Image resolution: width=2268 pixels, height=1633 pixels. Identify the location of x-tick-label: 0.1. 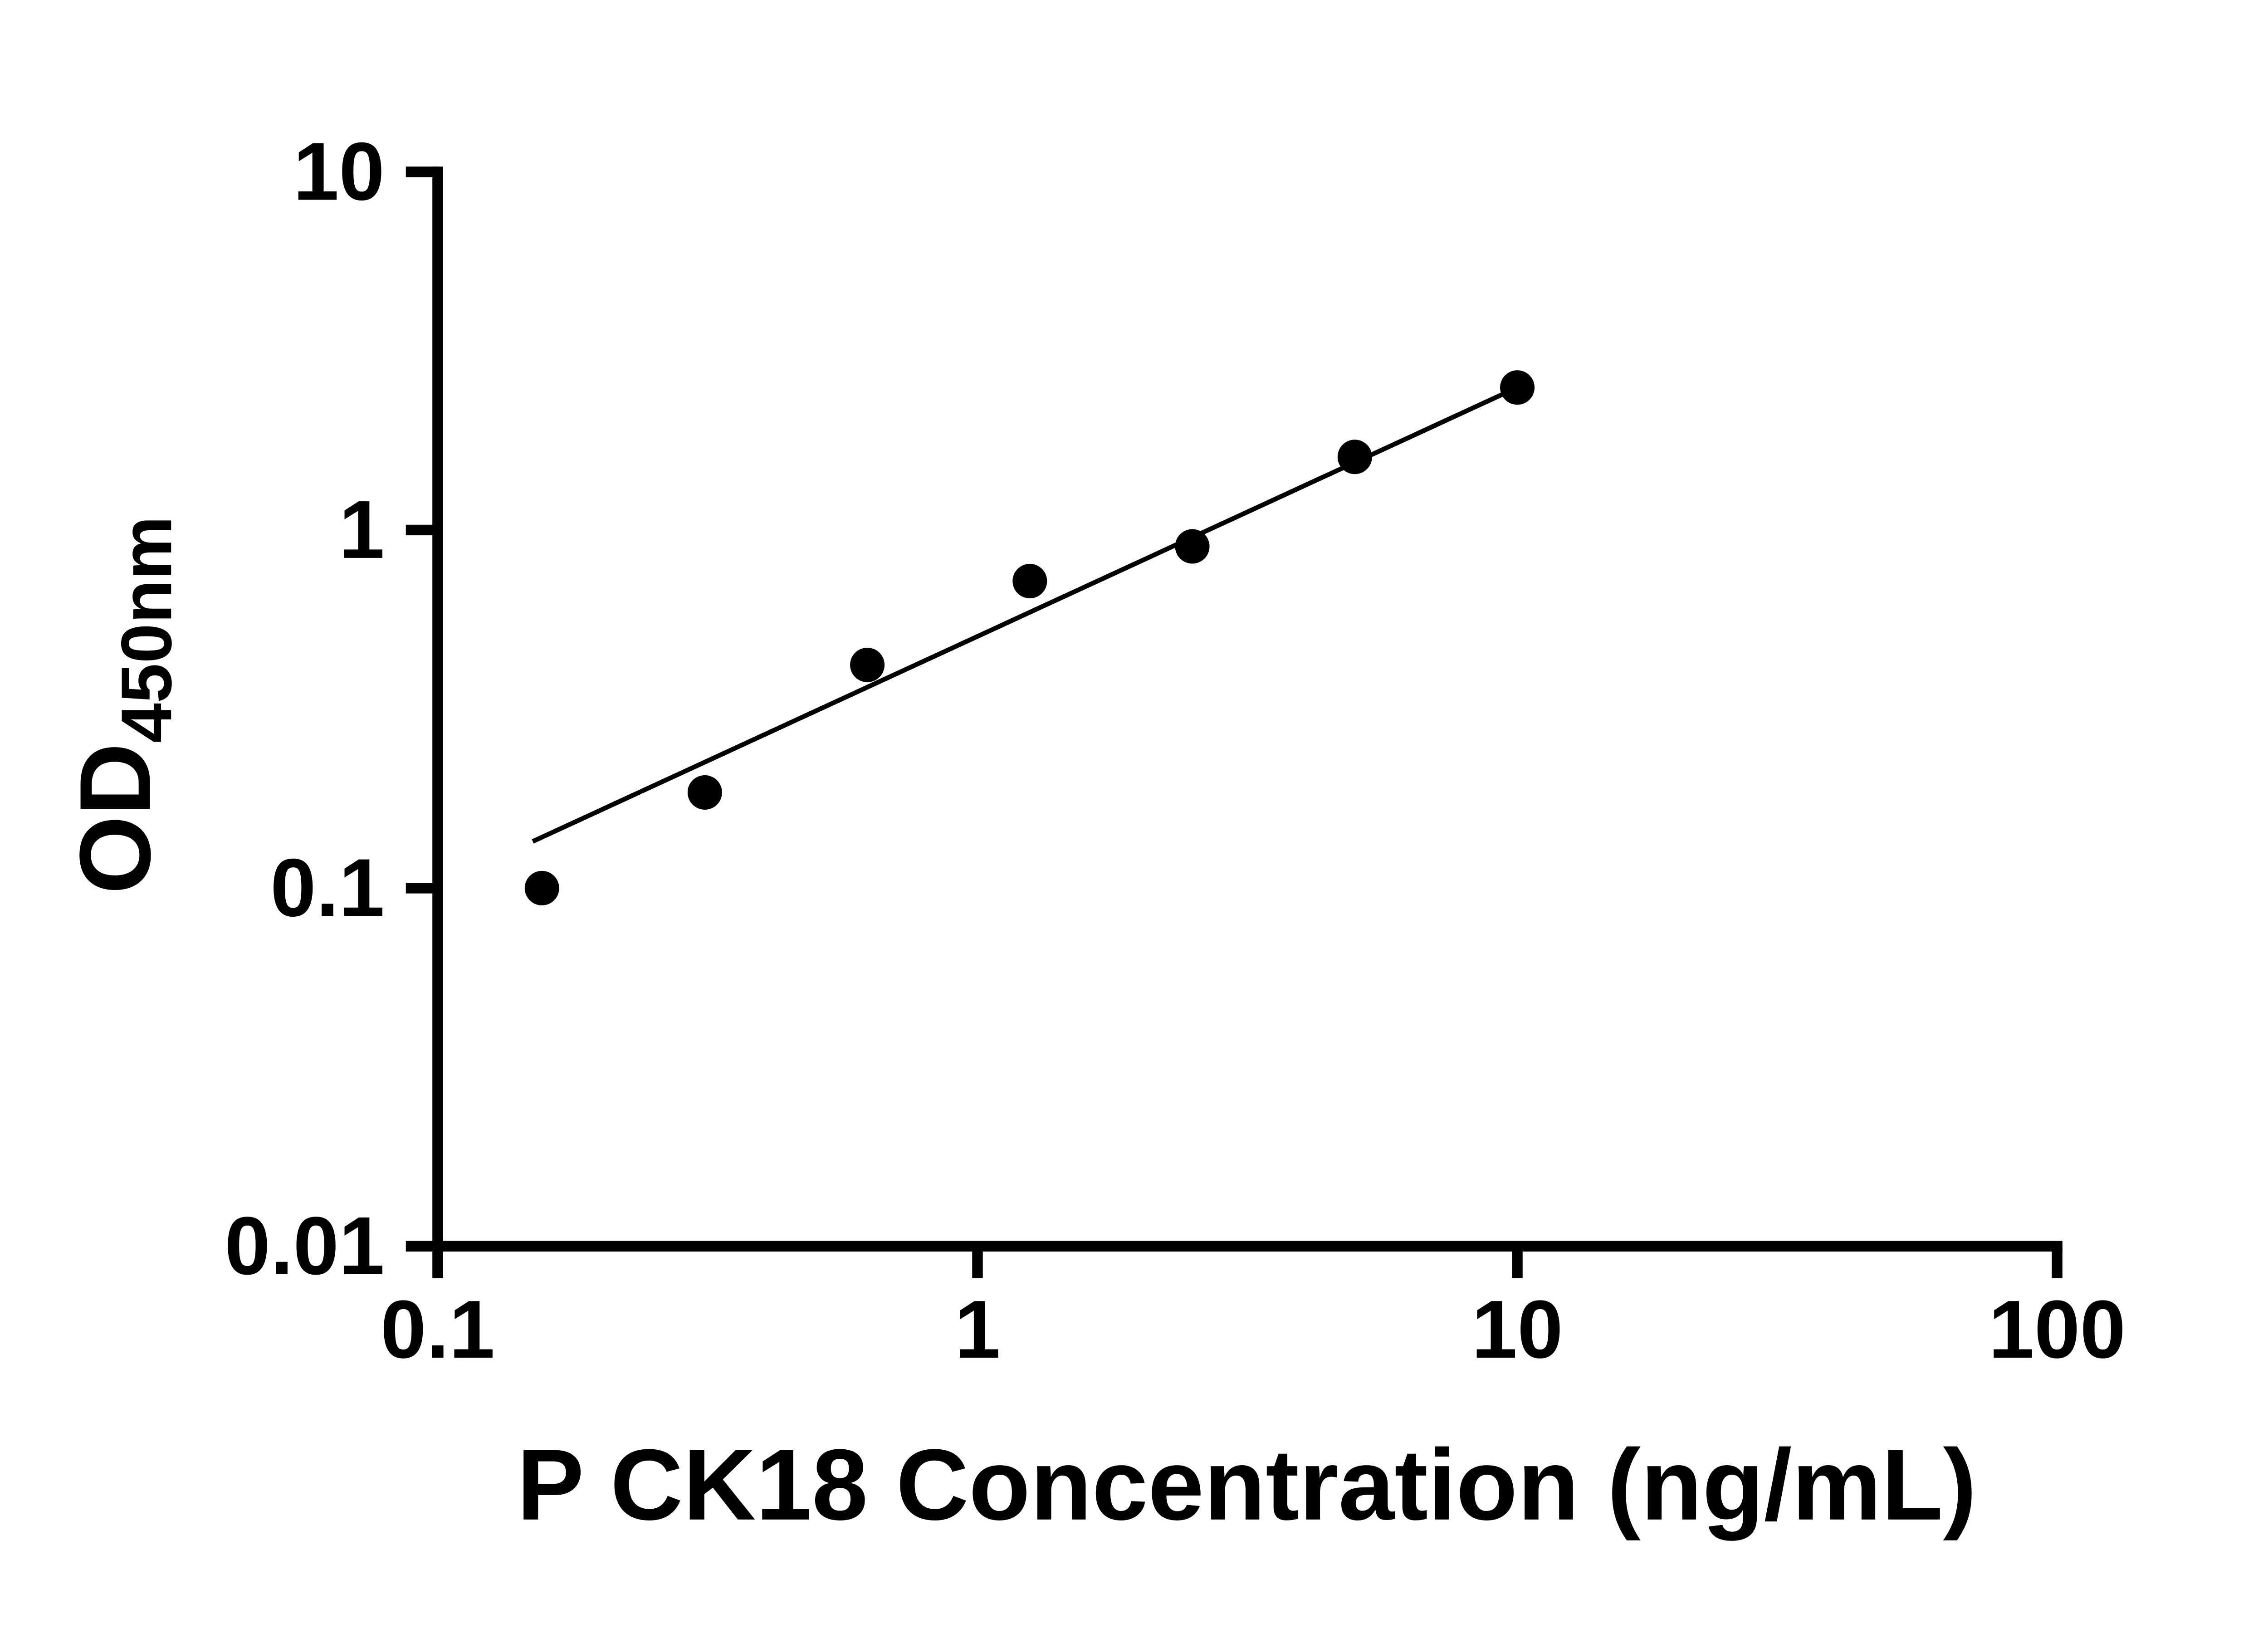
(438, 1329).